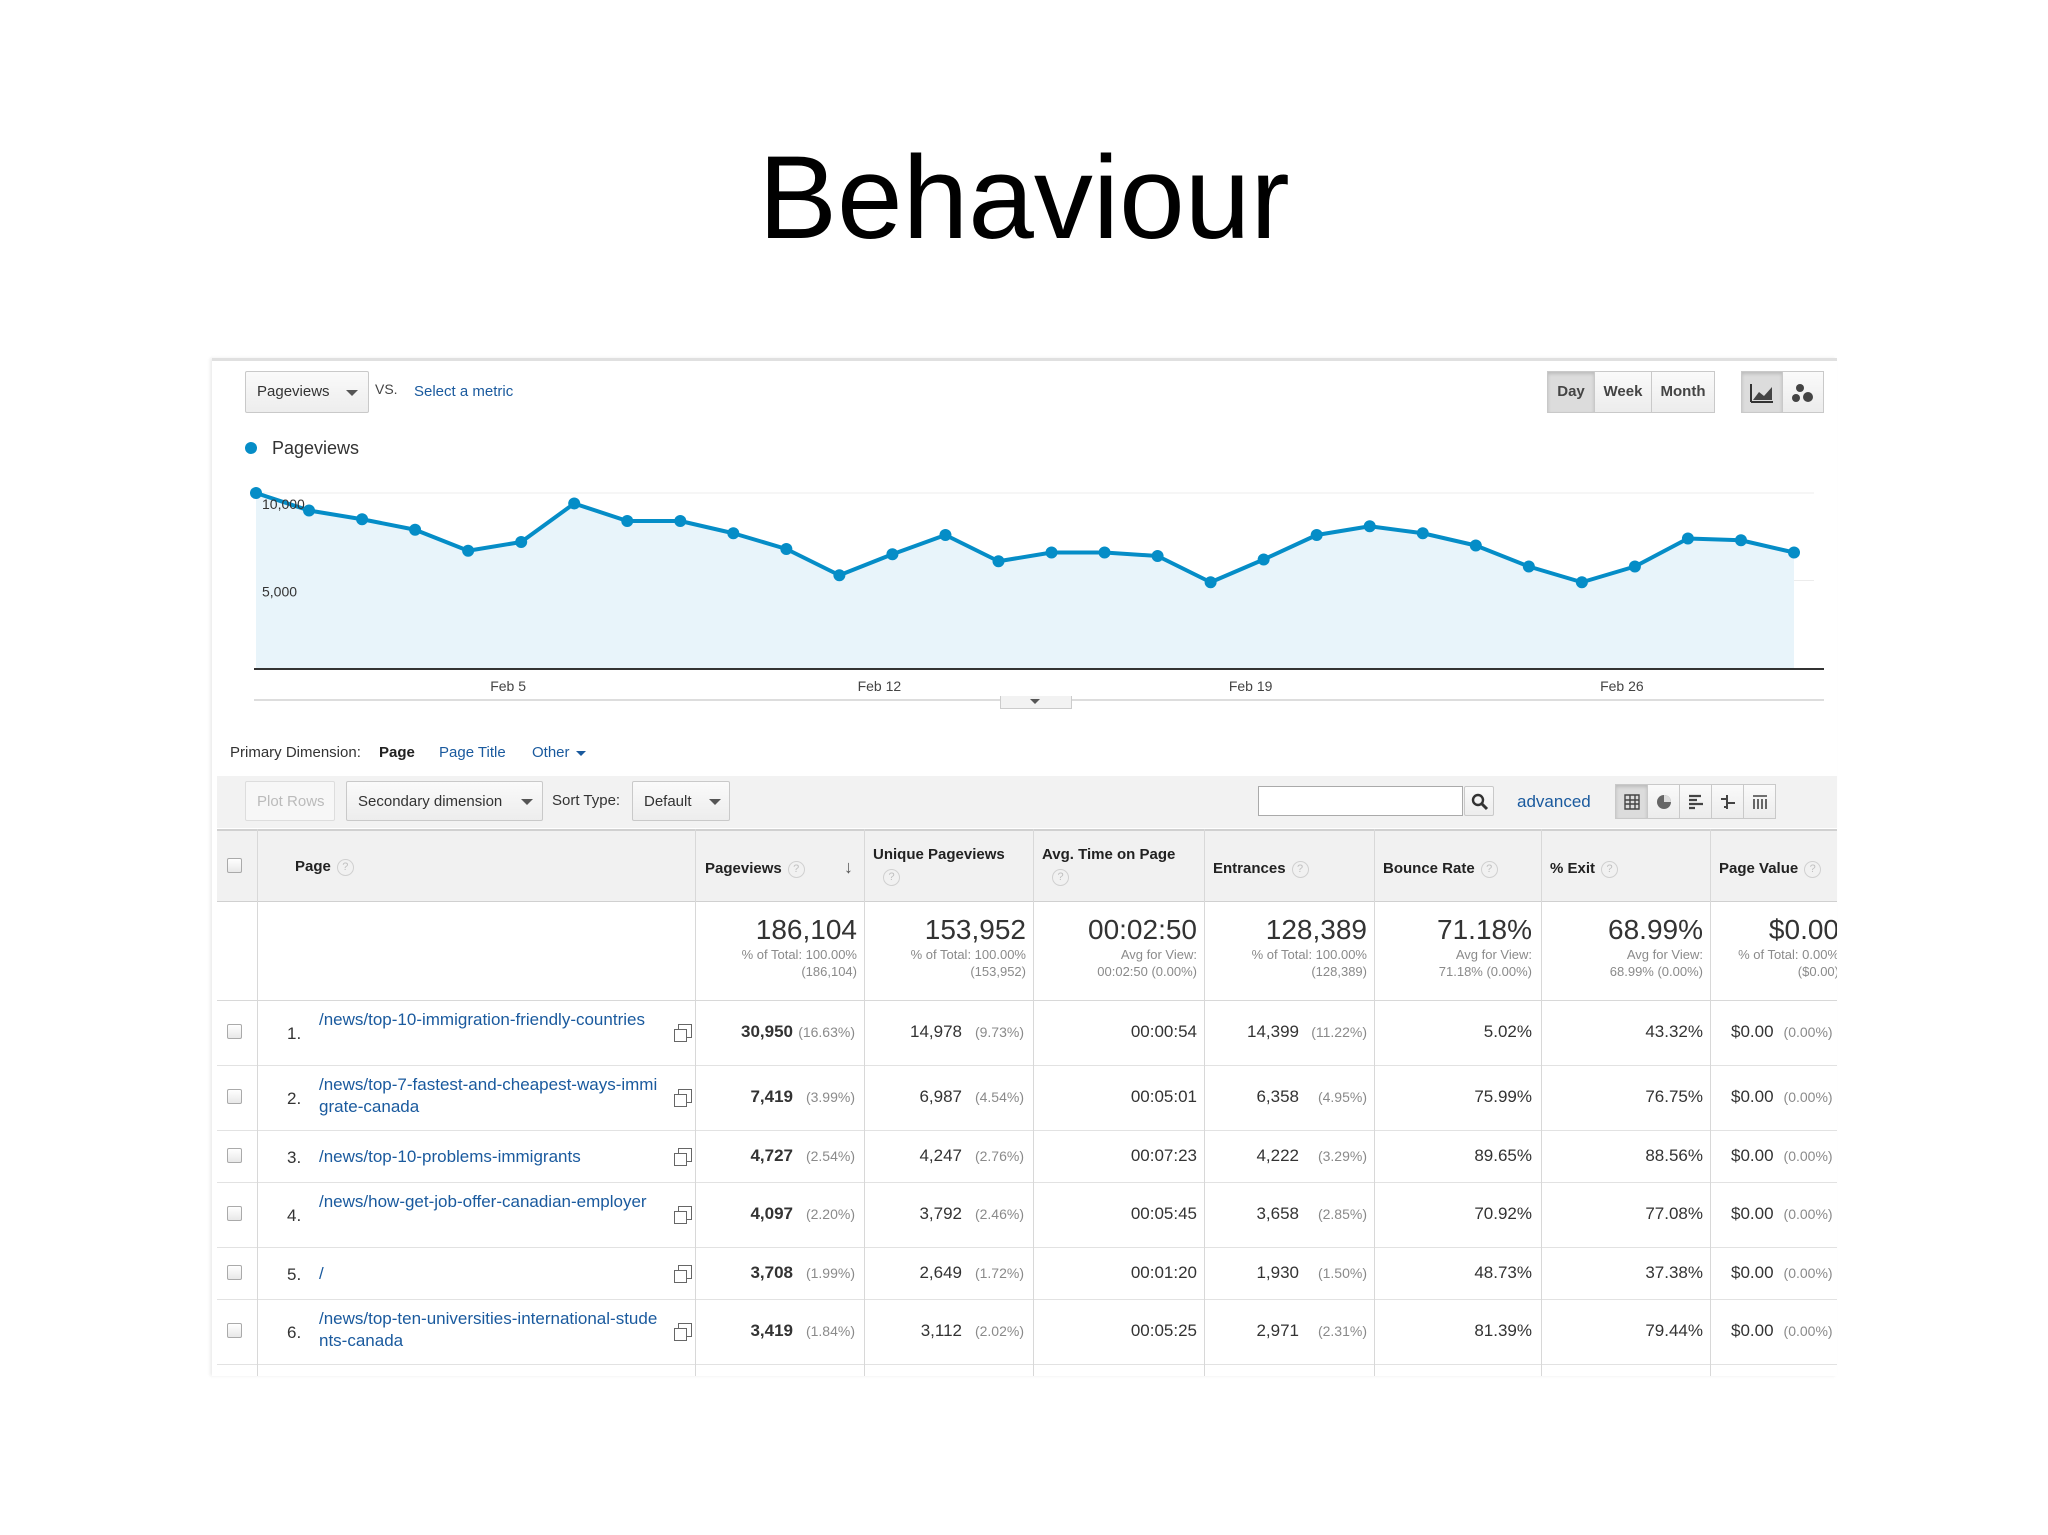 Image resolution: width=2048 pixels, height=1535 pixels. Describe the element at coordinates (1656, 971) in the screenshot. I see `total-caption: 68.99% (0.00%)` at that location.